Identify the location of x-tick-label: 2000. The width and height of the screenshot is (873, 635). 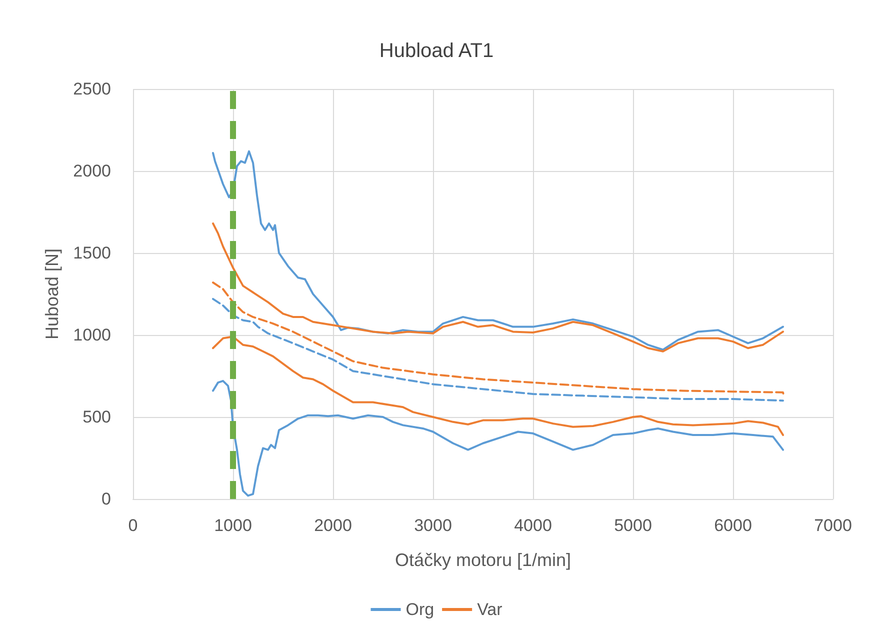
(333, 525).